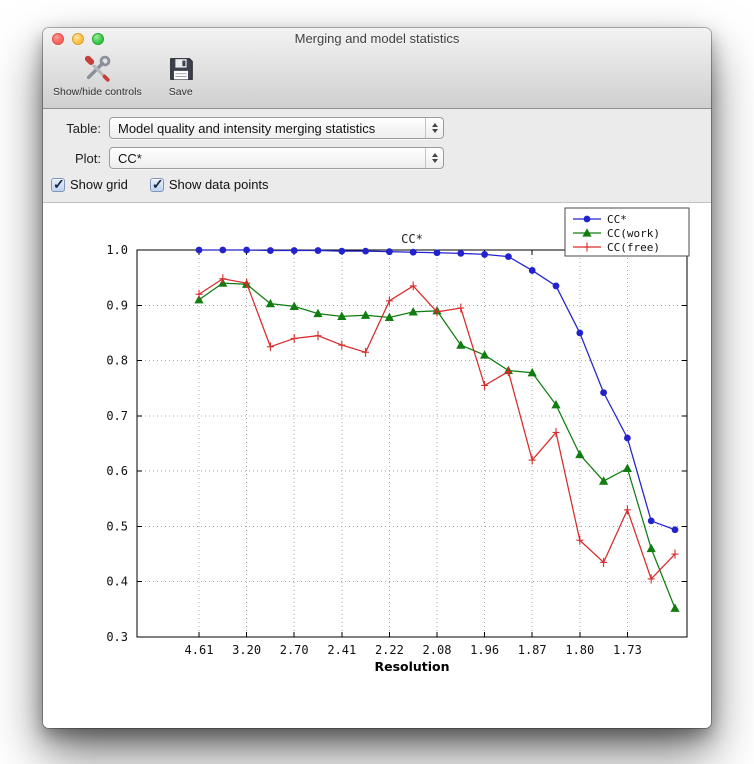  Describe the element at coordinates (389, 650) in the screenshot. I see `svg-text: 2.22` at that location.